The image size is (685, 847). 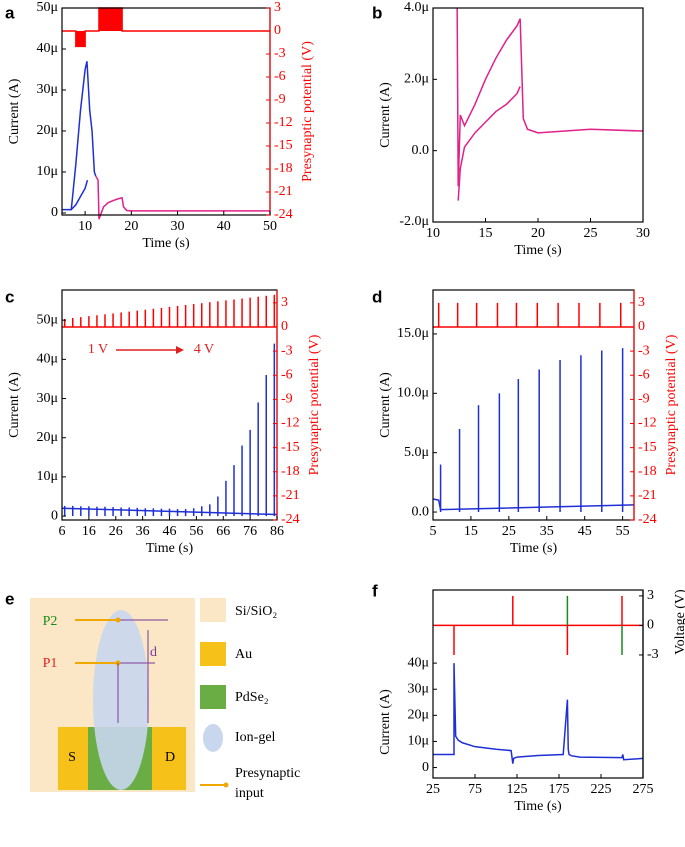 What do you see at coordinates (413, 333) in the screenshot?
I see `y-tick-label: 15.0μ` at bounding box center [413, 333].